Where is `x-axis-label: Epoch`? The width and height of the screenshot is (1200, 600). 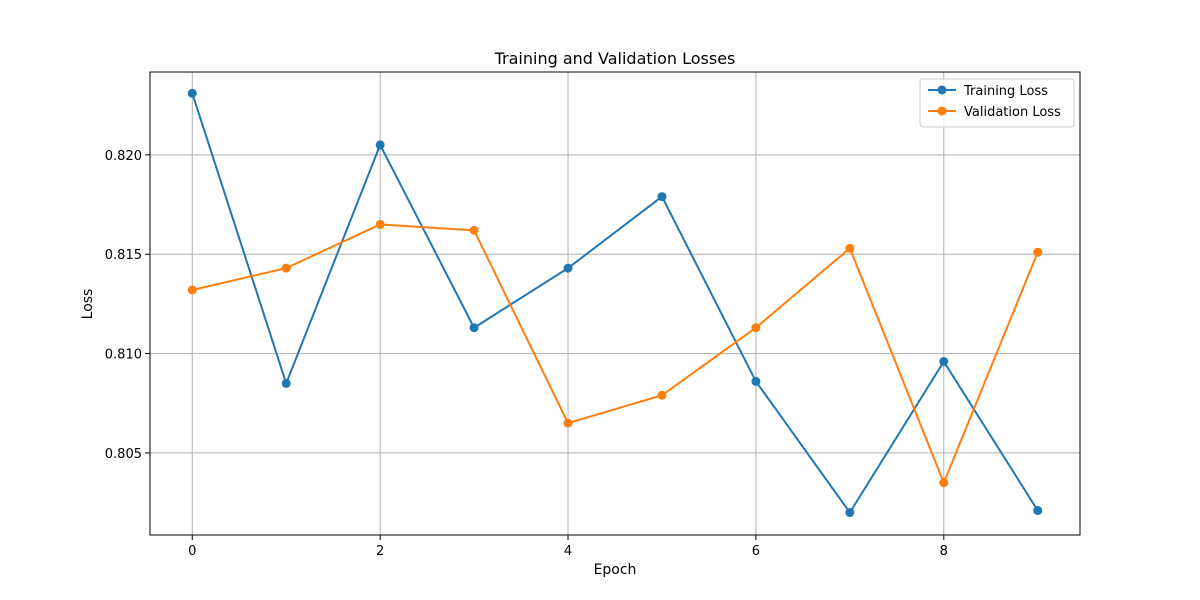
x-axis-label: Epoch is located at coordinates (615, 570).